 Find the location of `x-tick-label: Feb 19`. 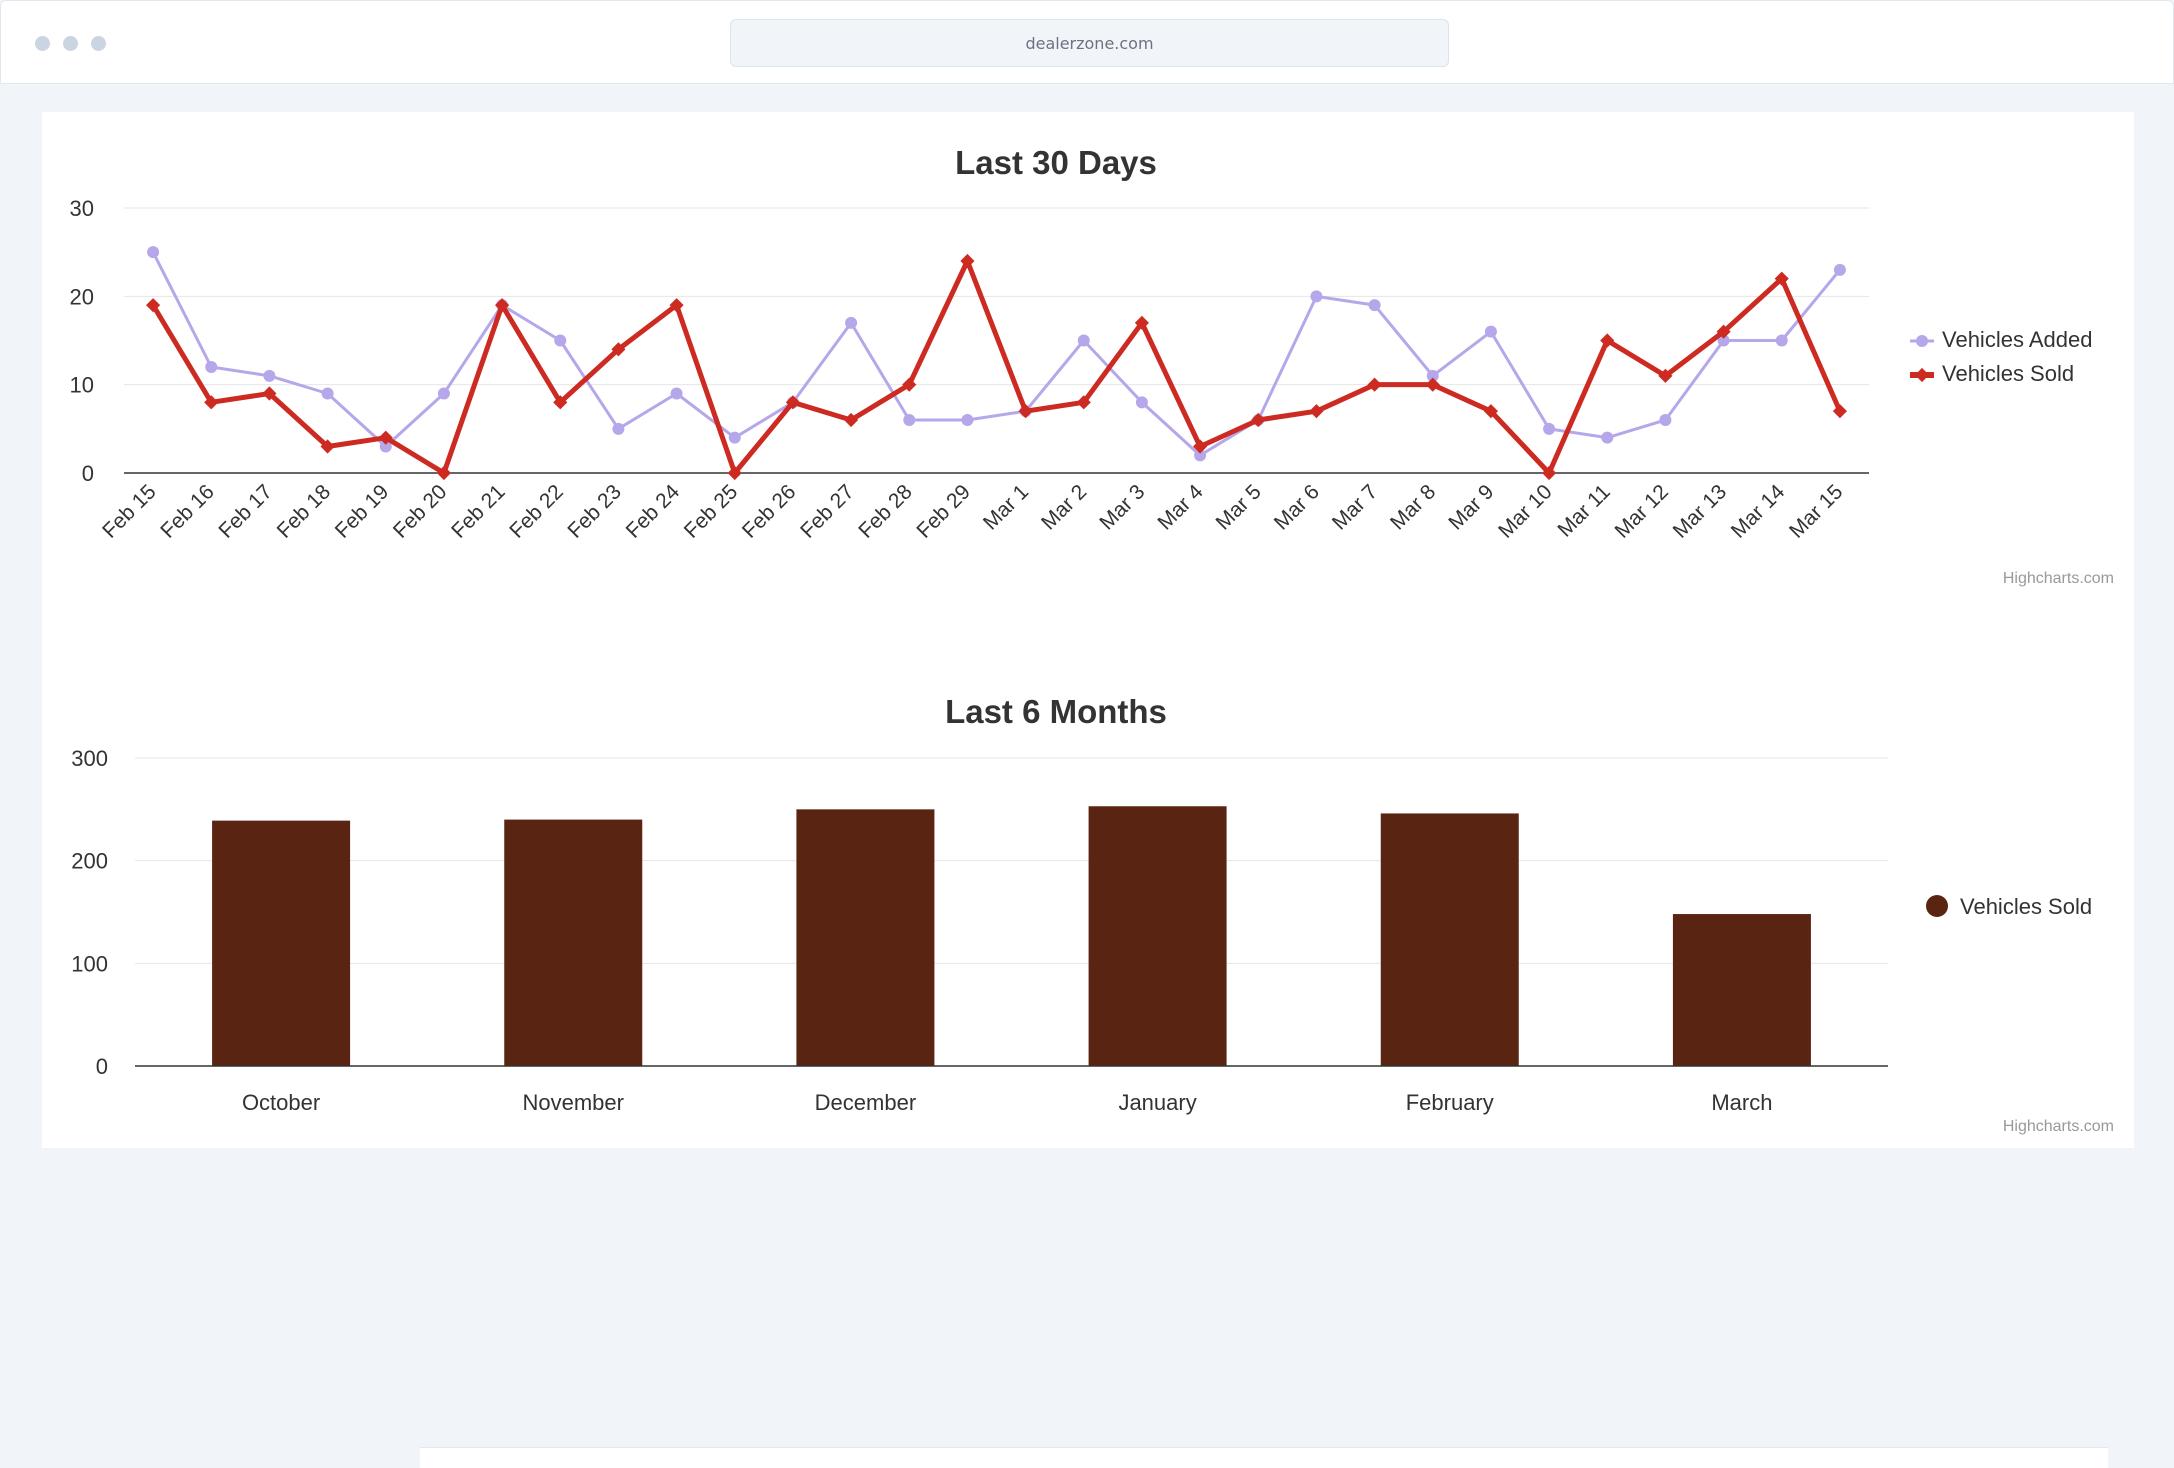

x-tick-label: Feb 19 is located at coordinates (362, 511).